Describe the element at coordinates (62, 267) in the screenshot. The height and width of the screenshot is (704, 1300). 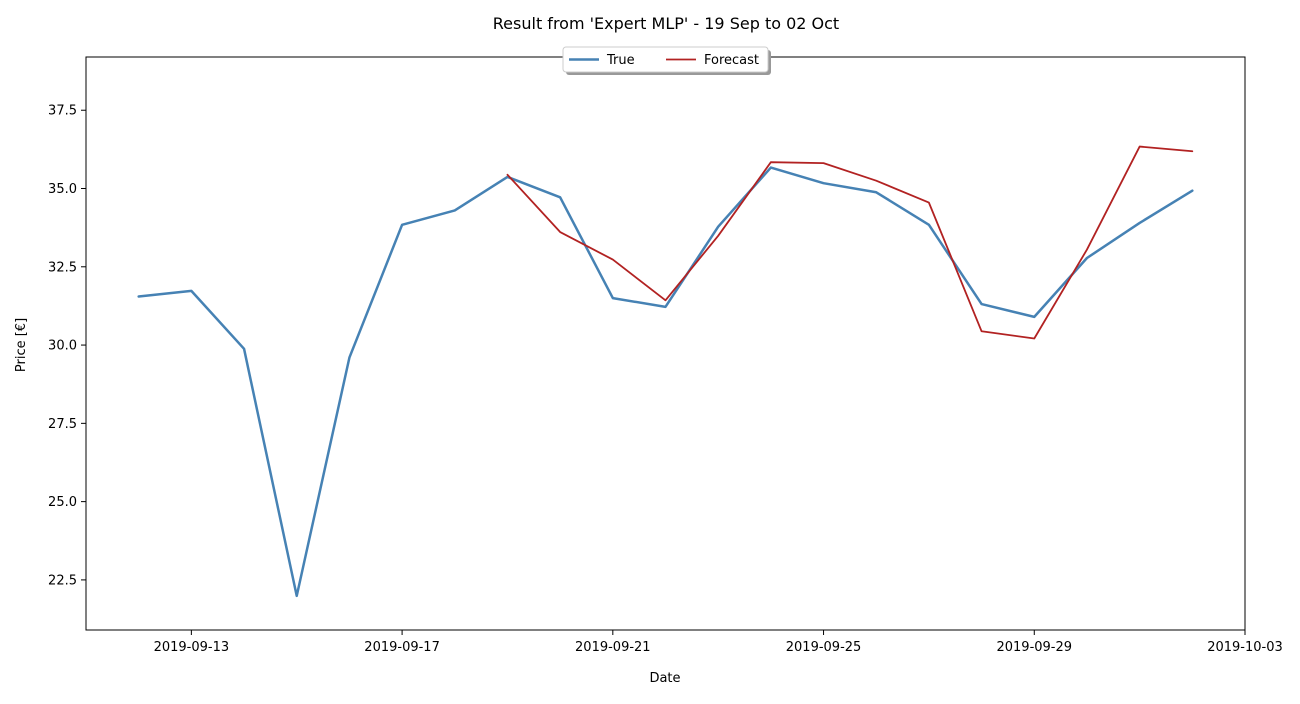
I see `y-tick-label: 32.5` at that location.